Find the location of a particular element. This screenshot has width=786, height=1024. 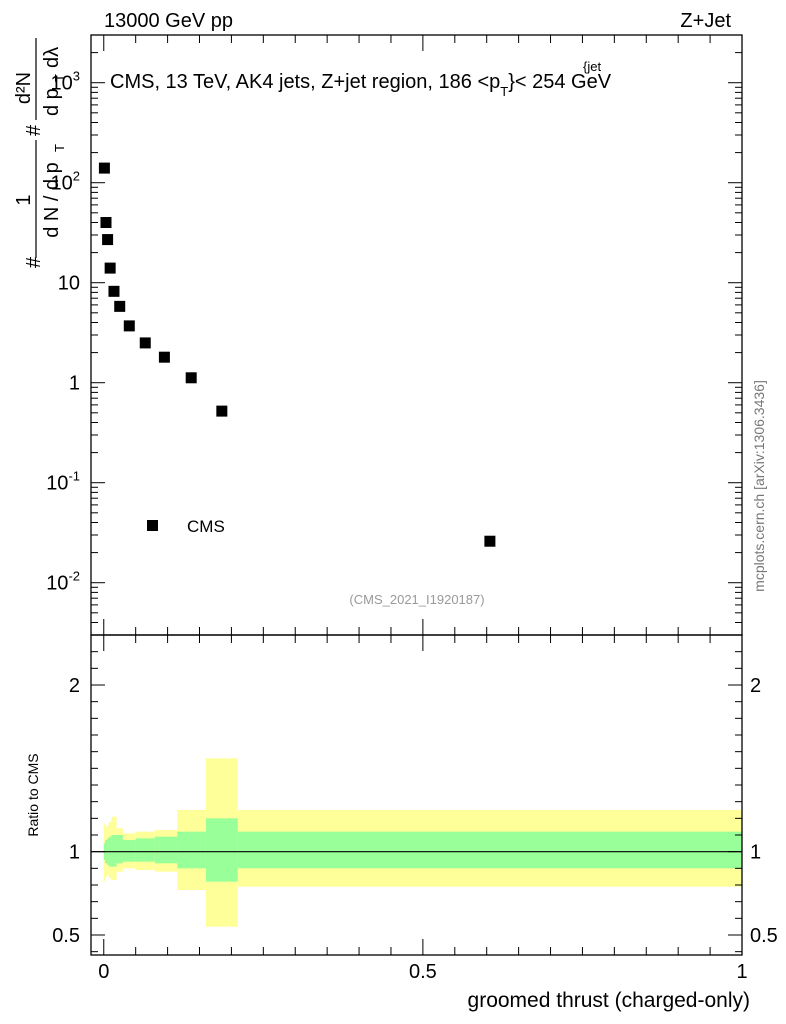

ylabel-denominator-sub: T is located at coordinates (59, 148).